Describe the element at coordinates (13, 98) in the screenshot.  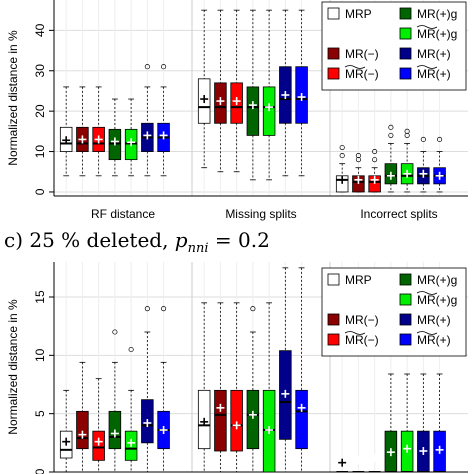
I see `y-axis-label: Normalized distance in %` at that location.